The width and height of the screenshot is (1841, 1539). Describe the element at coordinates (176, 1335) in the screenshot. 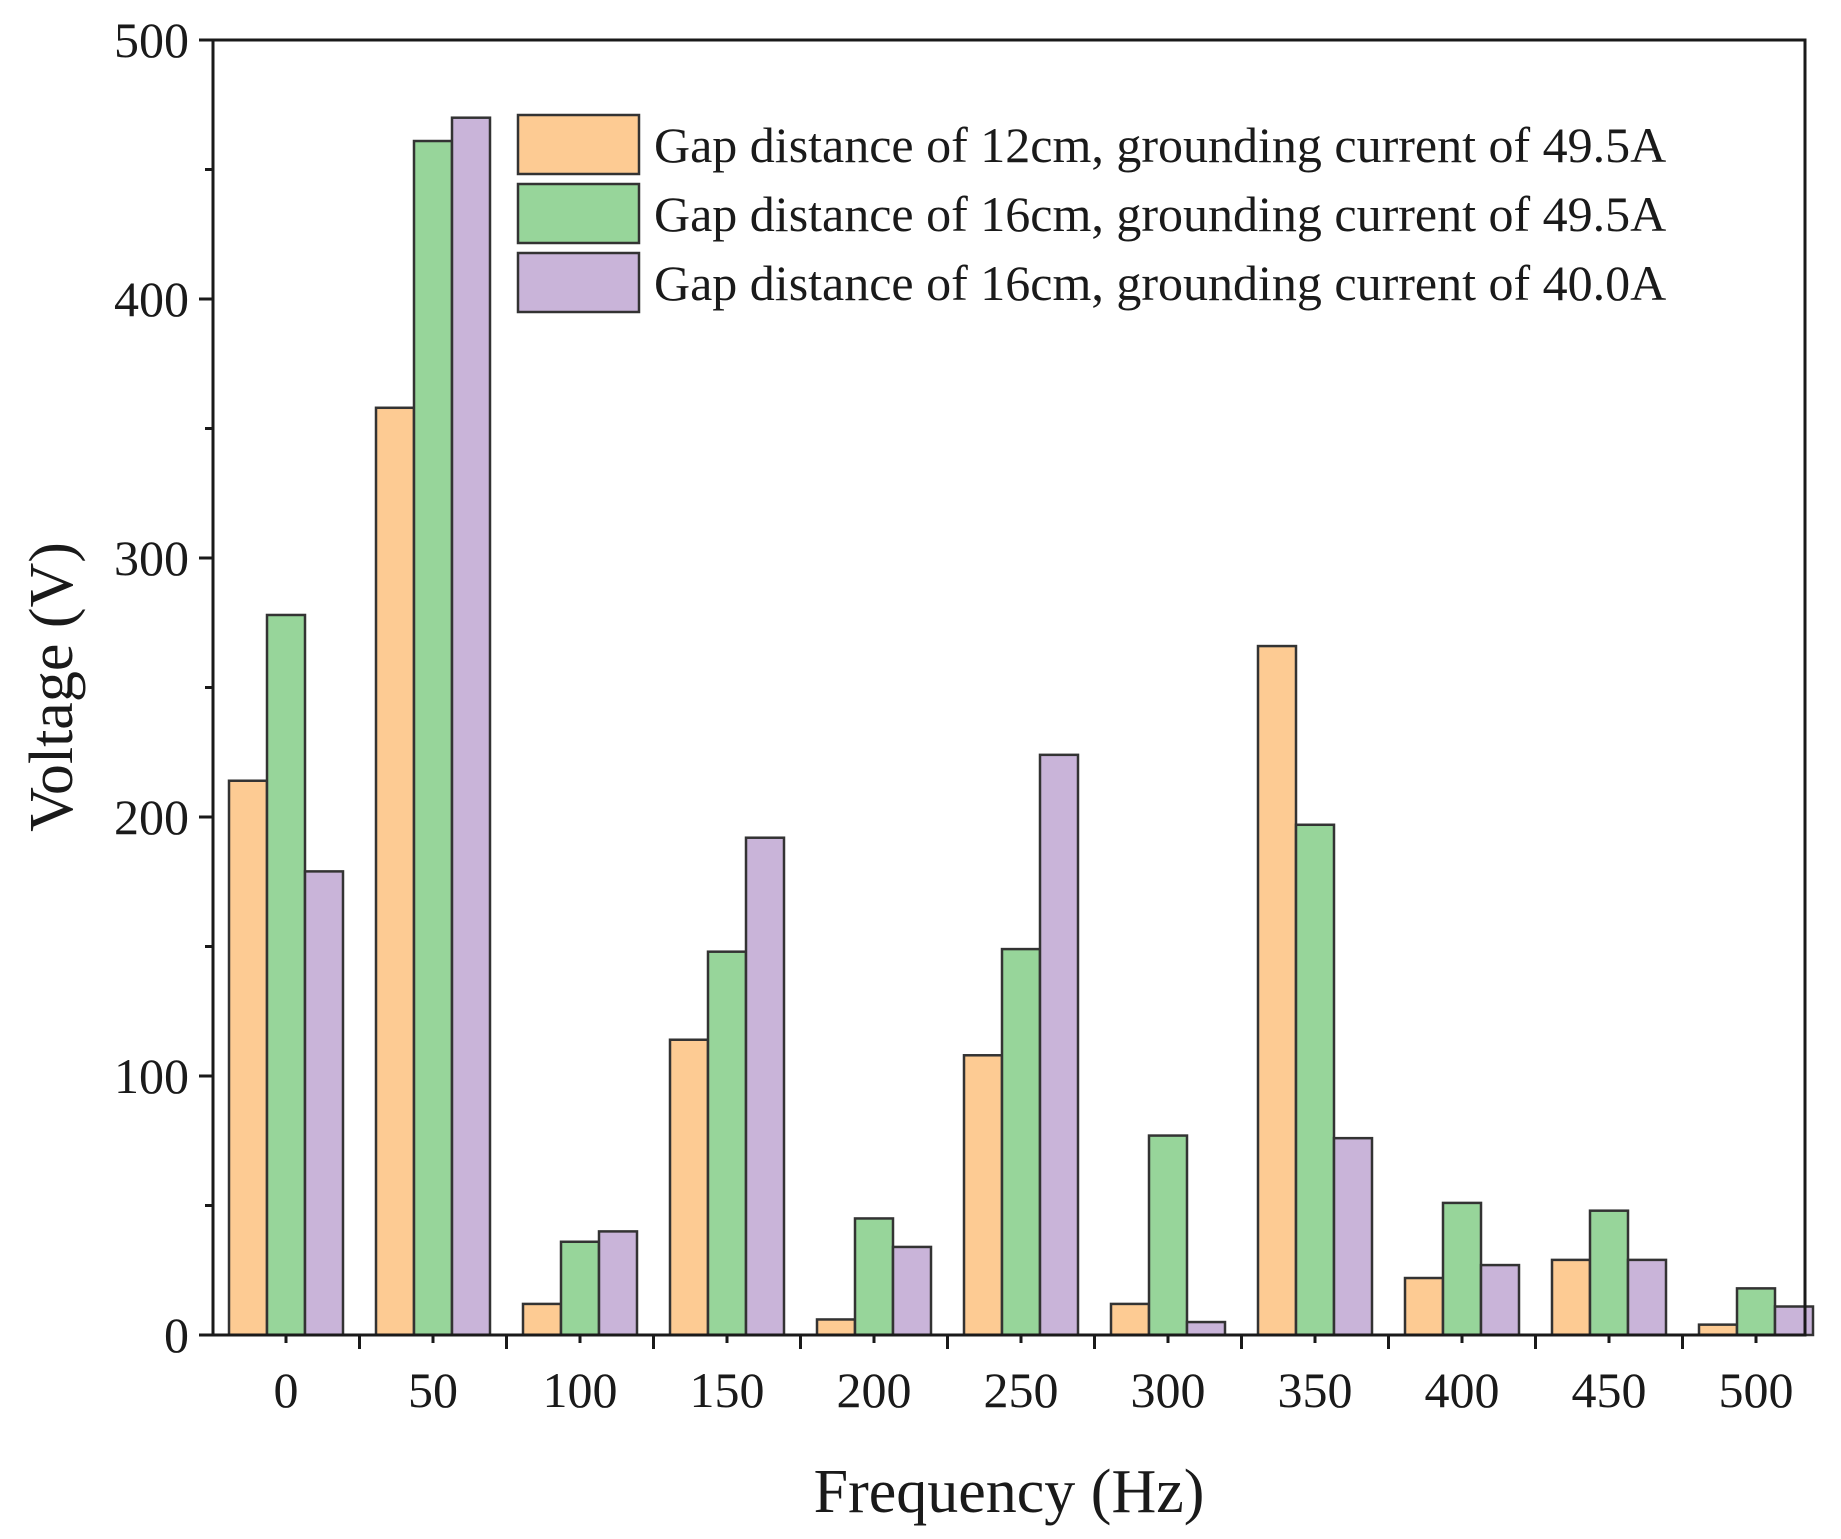

I see `y-tick-label: 0` at that location.